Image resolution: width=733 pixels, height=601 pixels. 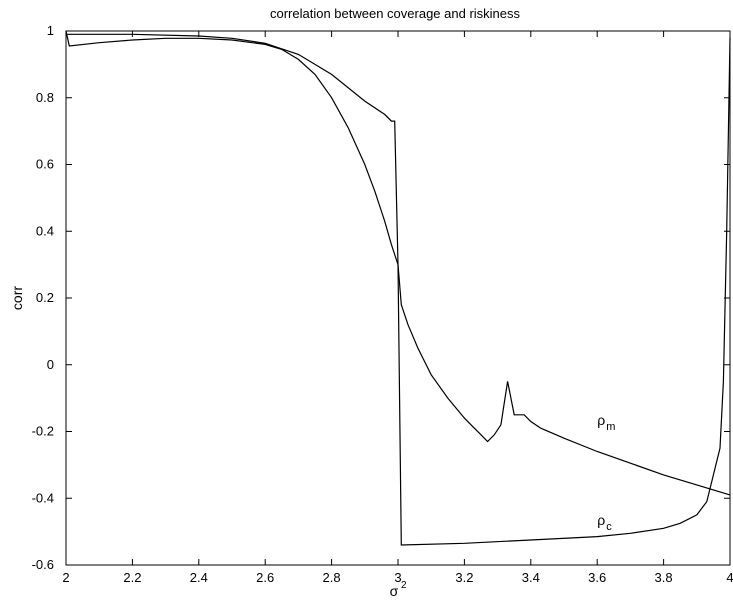 What do you see at coordinates (464, 577) in the screenshot?
I see `x-tick-label: 3.2` at bounding box center [464, 577].